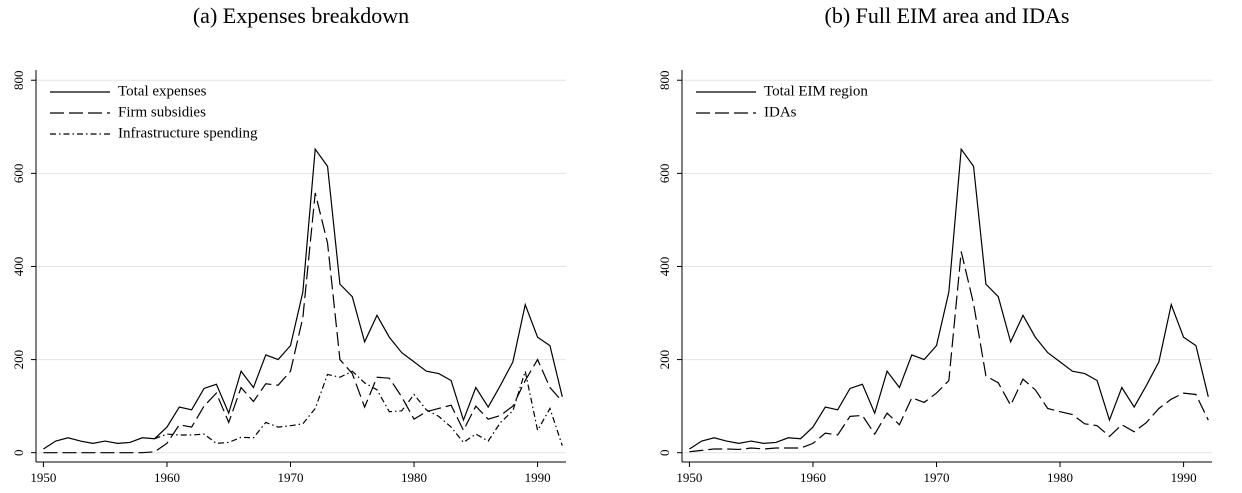  What do you see at coordinates (162, 91) in the screenshot?
I see `legend-label: Total expenses` at bounding box center [162, 91].